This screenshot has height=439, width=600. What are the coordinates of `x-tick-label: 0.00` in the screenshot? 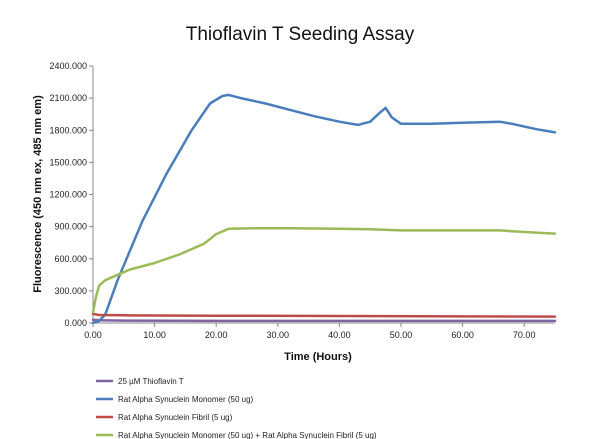 It's located at (93, 335).